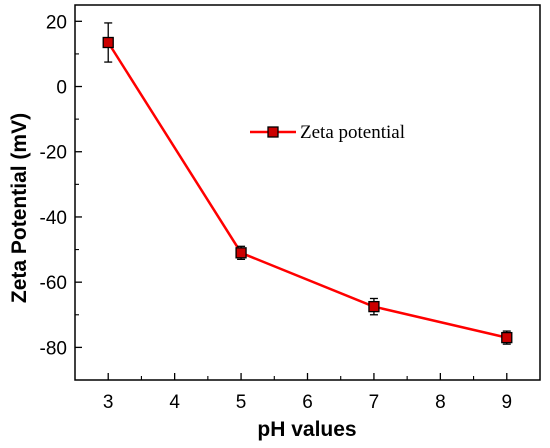 The width and height of the screenshot is (550, 448). I want to click on y-tick-label: -60, so click(53, 283).